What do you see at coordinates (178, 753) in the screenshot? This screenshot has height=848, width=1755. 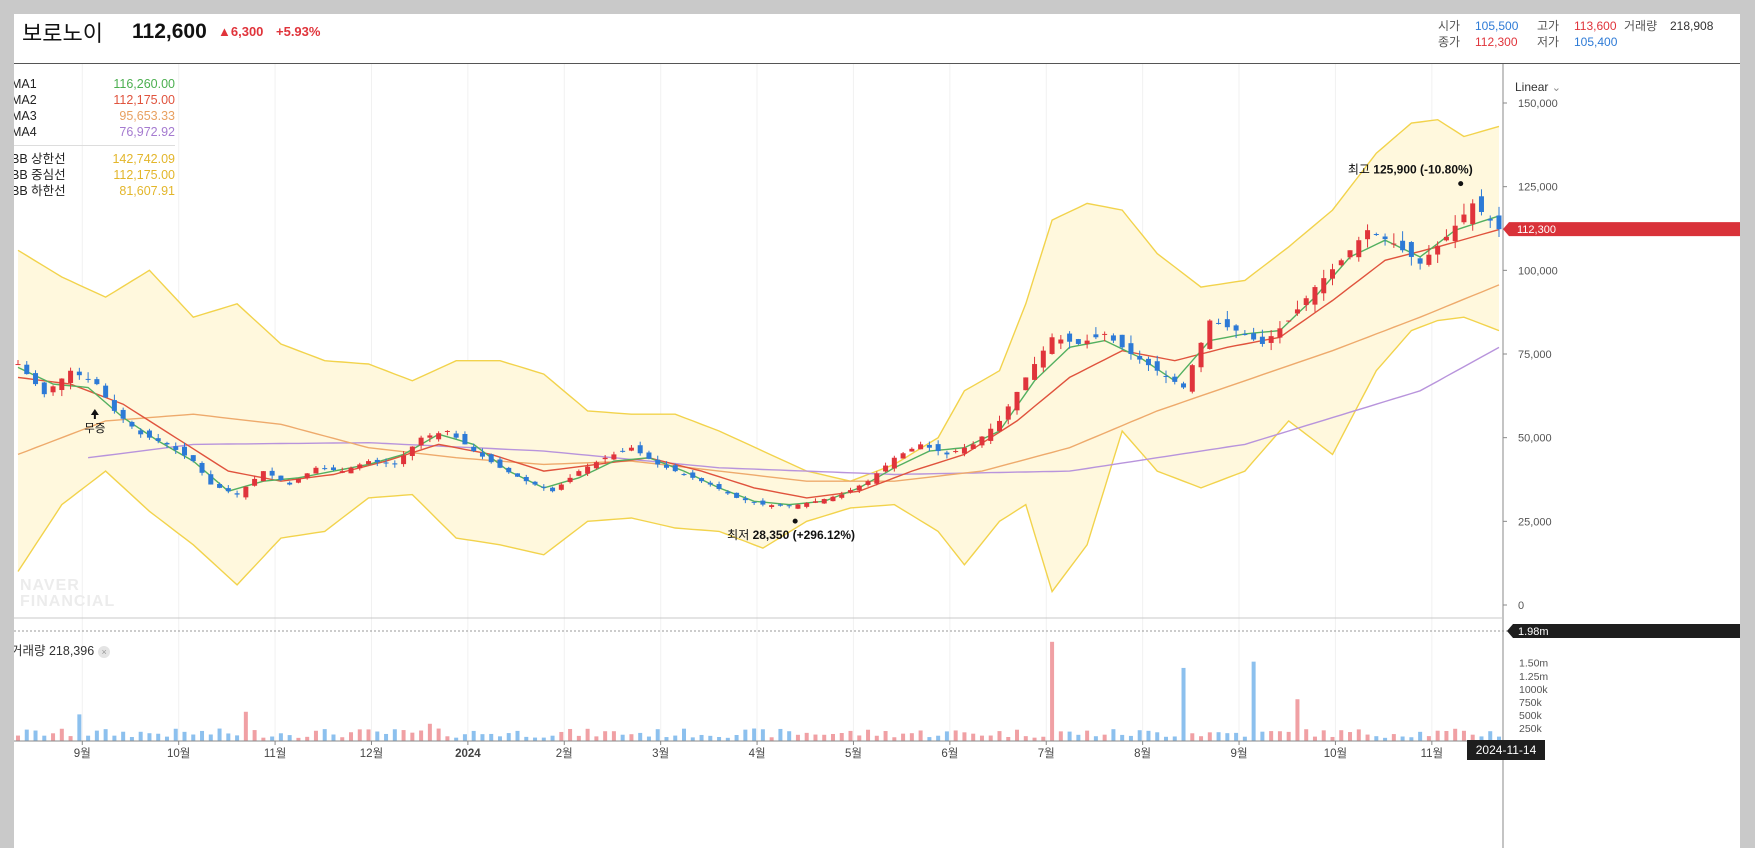 I see `time-tick-label: 10월` at bounding box center [178, 753].